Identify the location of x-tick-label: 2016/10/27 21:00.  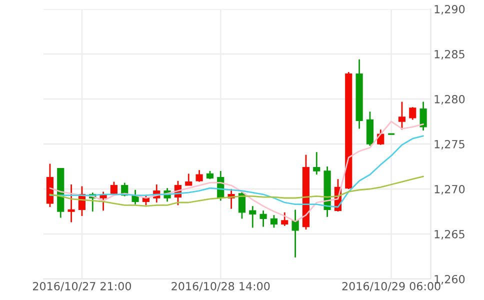
(82, 287).